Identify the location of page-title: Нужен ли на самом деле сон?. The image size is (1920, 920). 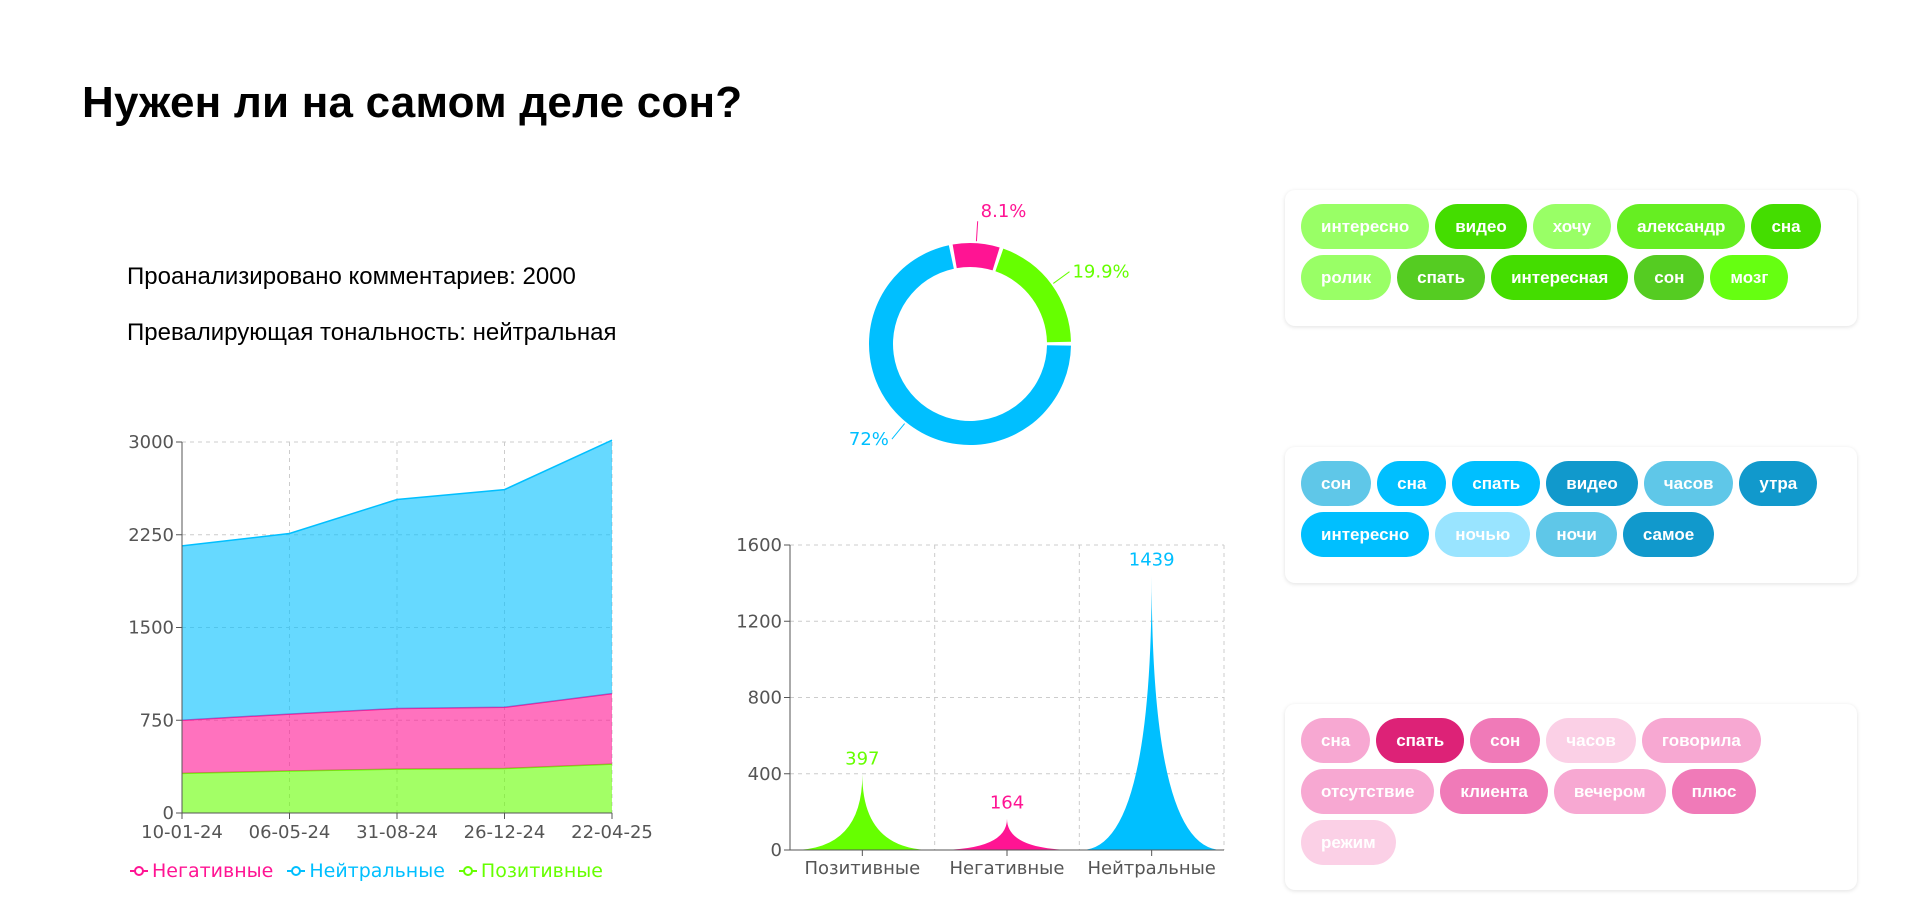
(412, 102).